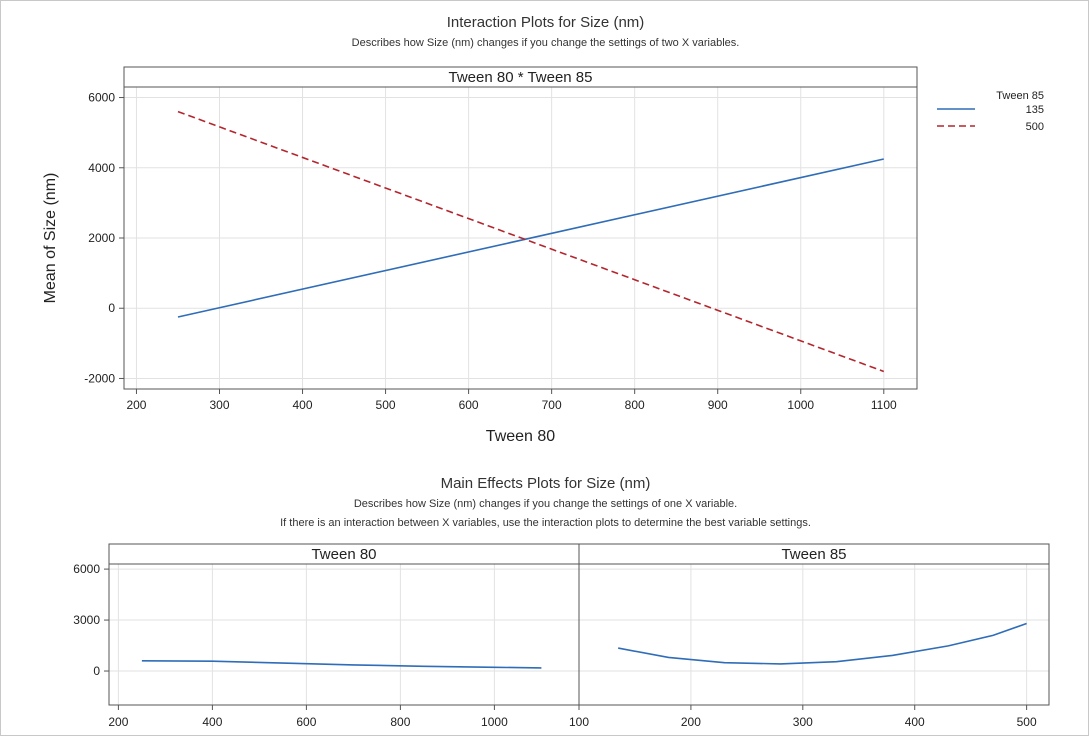 The height and width of the screenshot is (736, 1089). Describe the element at coordinates (520, 436) in the screenshot. I see `x-axis-label: Tween 80` at that location.